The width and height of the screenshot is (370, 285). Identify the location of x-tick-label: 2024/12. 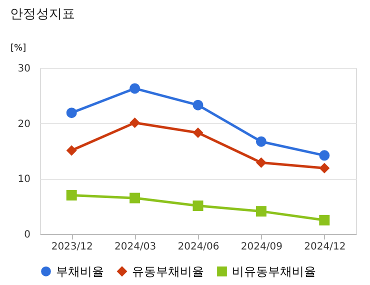
(325, 247).